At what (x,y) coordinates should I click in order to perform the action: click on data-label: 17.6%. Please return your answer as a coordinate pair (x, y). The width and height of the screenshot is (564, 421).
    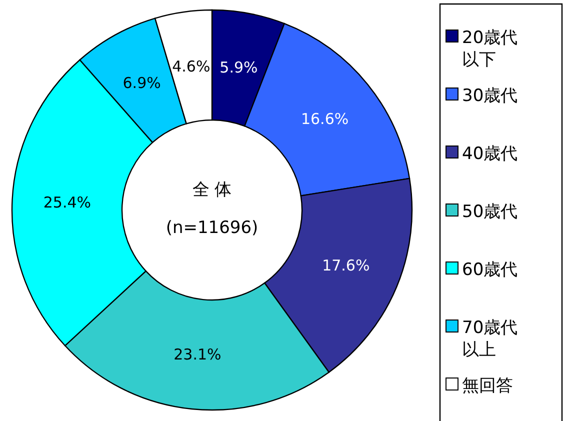
    Looking at the image, I should click on (346, 265).